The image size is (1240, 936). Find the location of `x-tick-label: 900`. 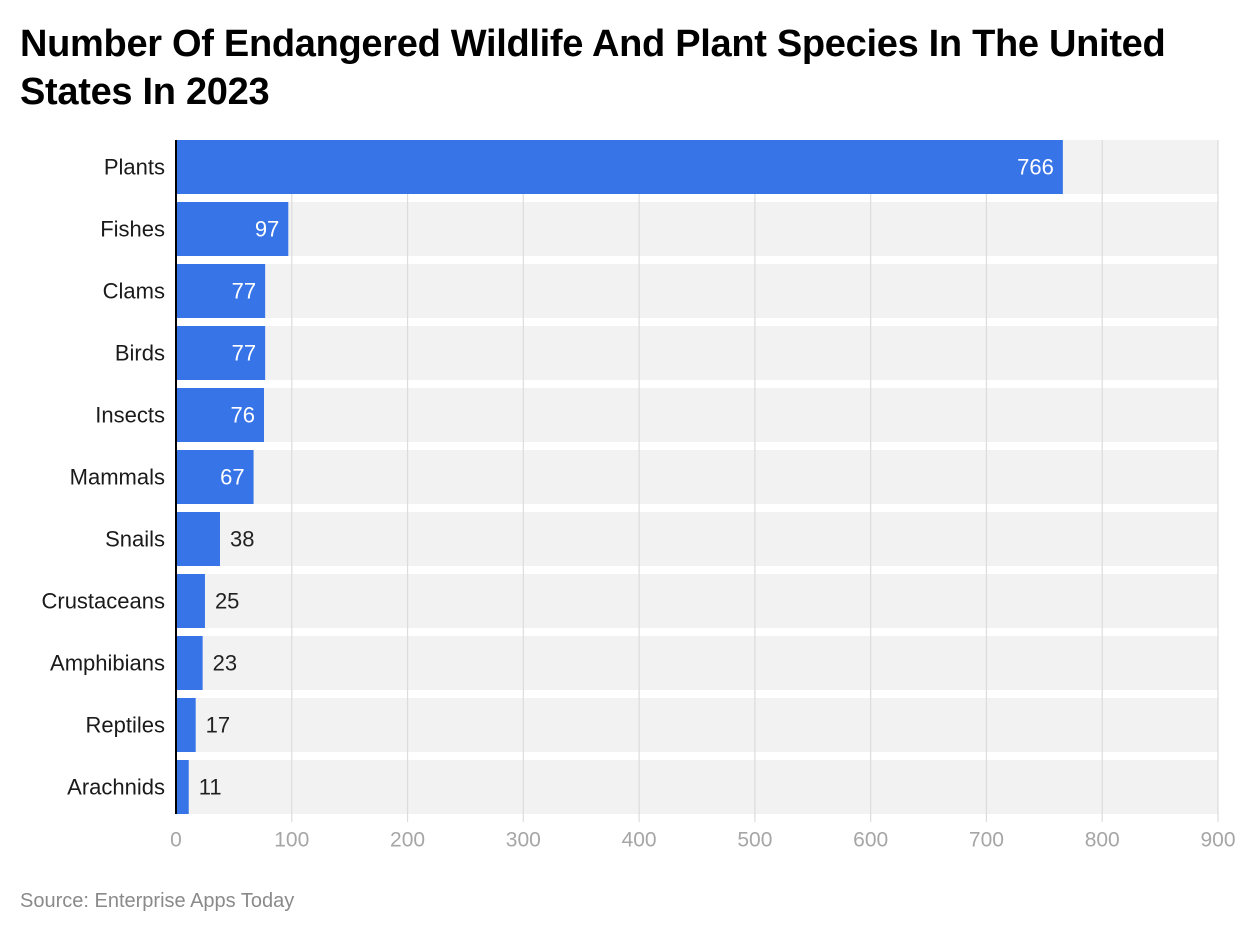

x-tick-label: 900 is located at coordinates (1217, 840).